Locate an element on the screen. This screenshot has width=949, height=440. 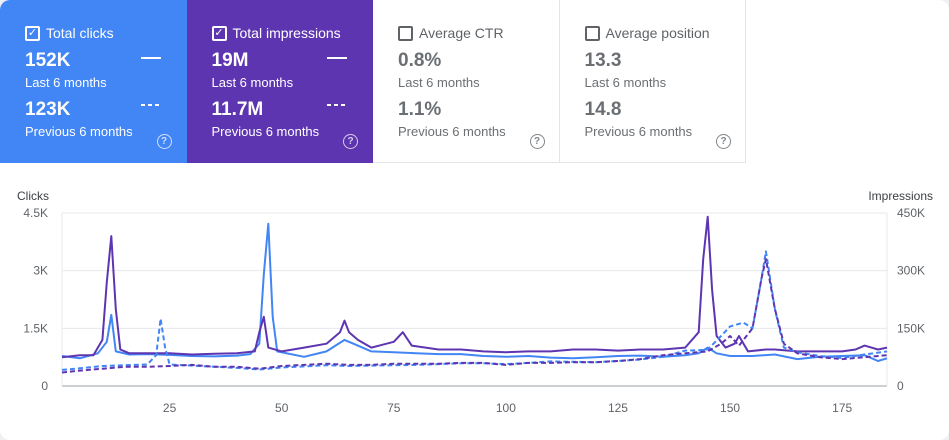
x-tick-label: 50 is located at coordinates (282, 408).